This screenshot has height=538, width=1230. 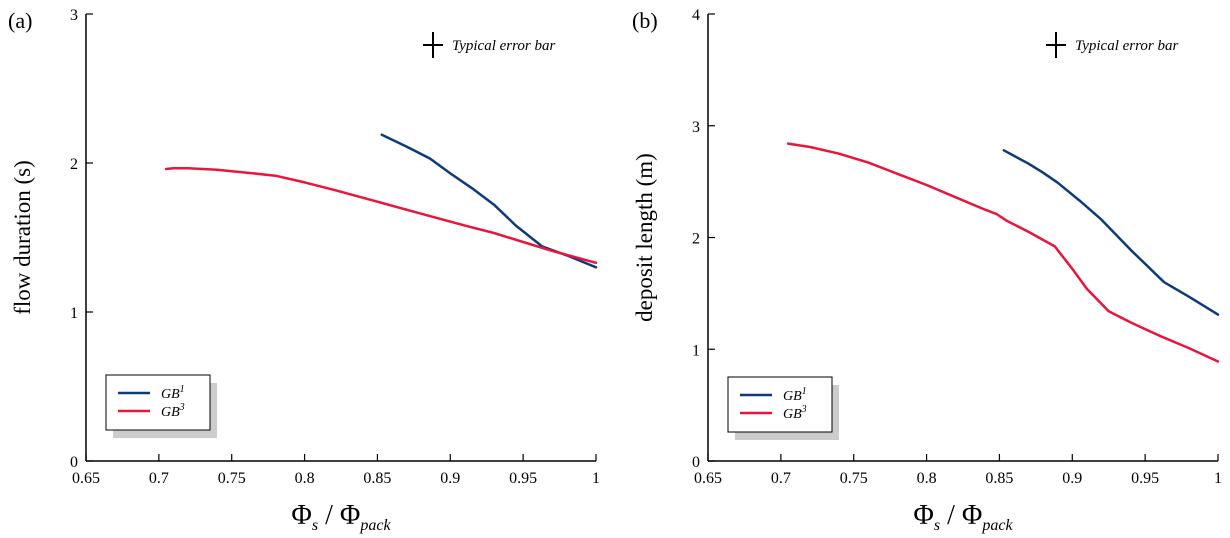 I want to click on panel-label: (b), so click(x=645, y=20).